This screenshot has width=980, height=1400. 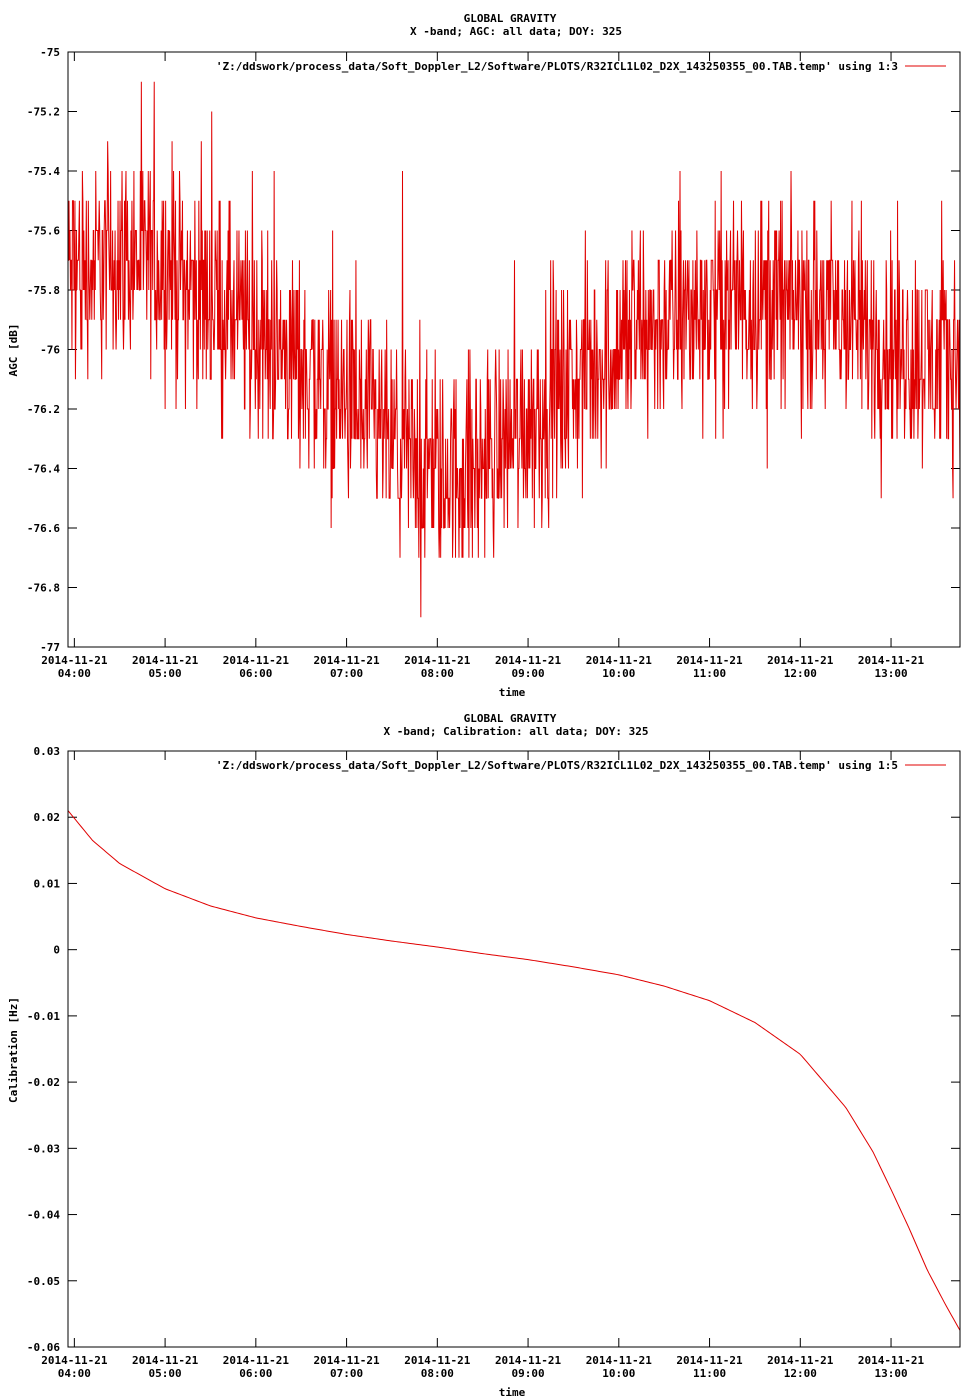 What do you see at coordinates (50, 52) in the screenshot?
I see `y-tick-label: -75` at bounding box center [50, 52].